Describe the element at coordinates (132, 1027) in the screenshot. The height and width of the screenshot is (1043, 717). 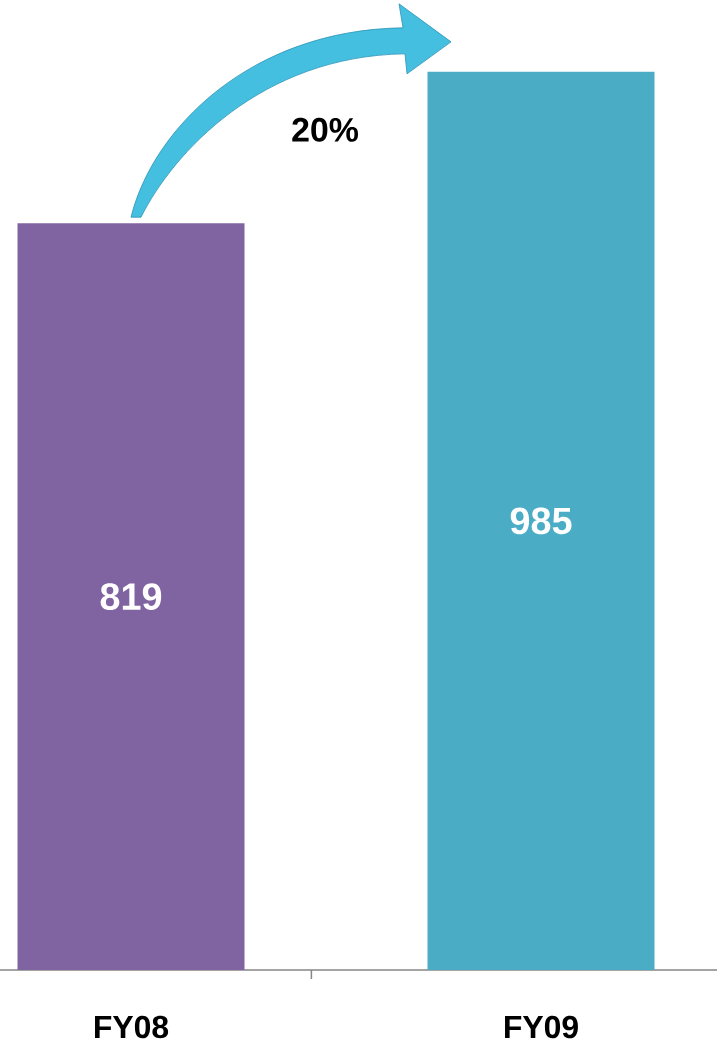
I see `x-tick-label: FY08` at that location.